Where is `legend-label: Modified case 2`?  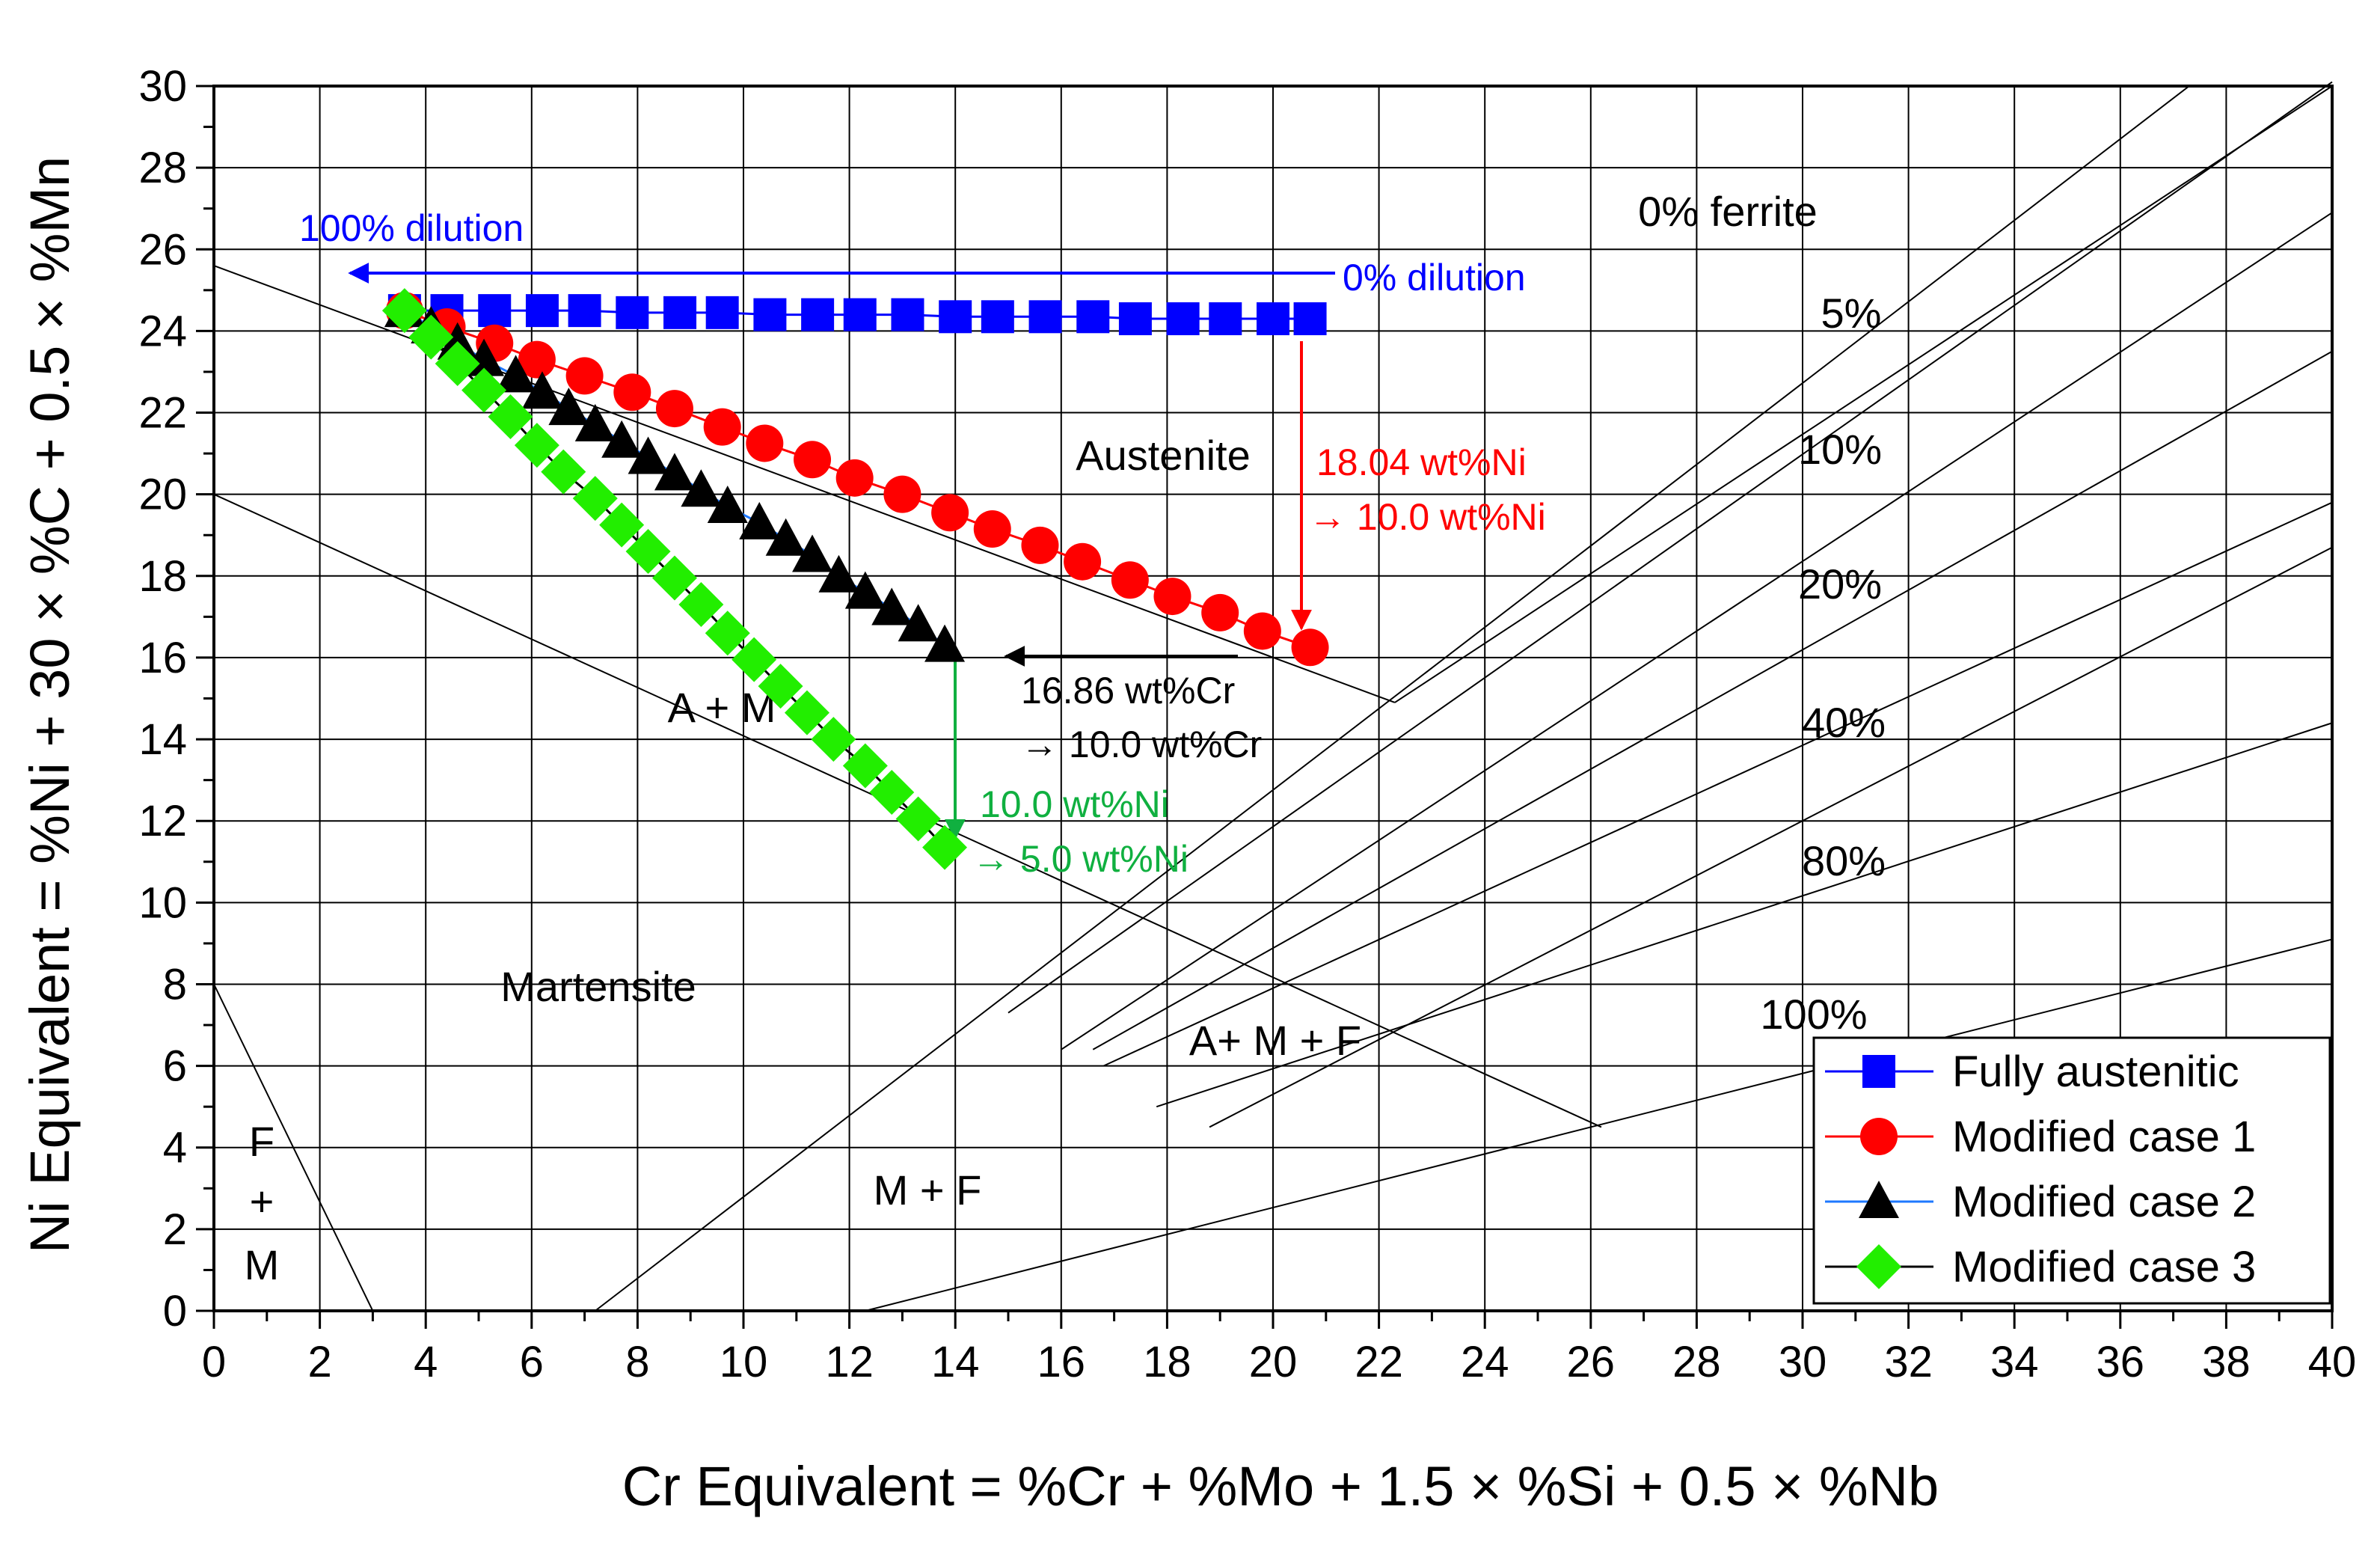
legend-label: Modified case 2 is located at coordinates (2104, 1202).